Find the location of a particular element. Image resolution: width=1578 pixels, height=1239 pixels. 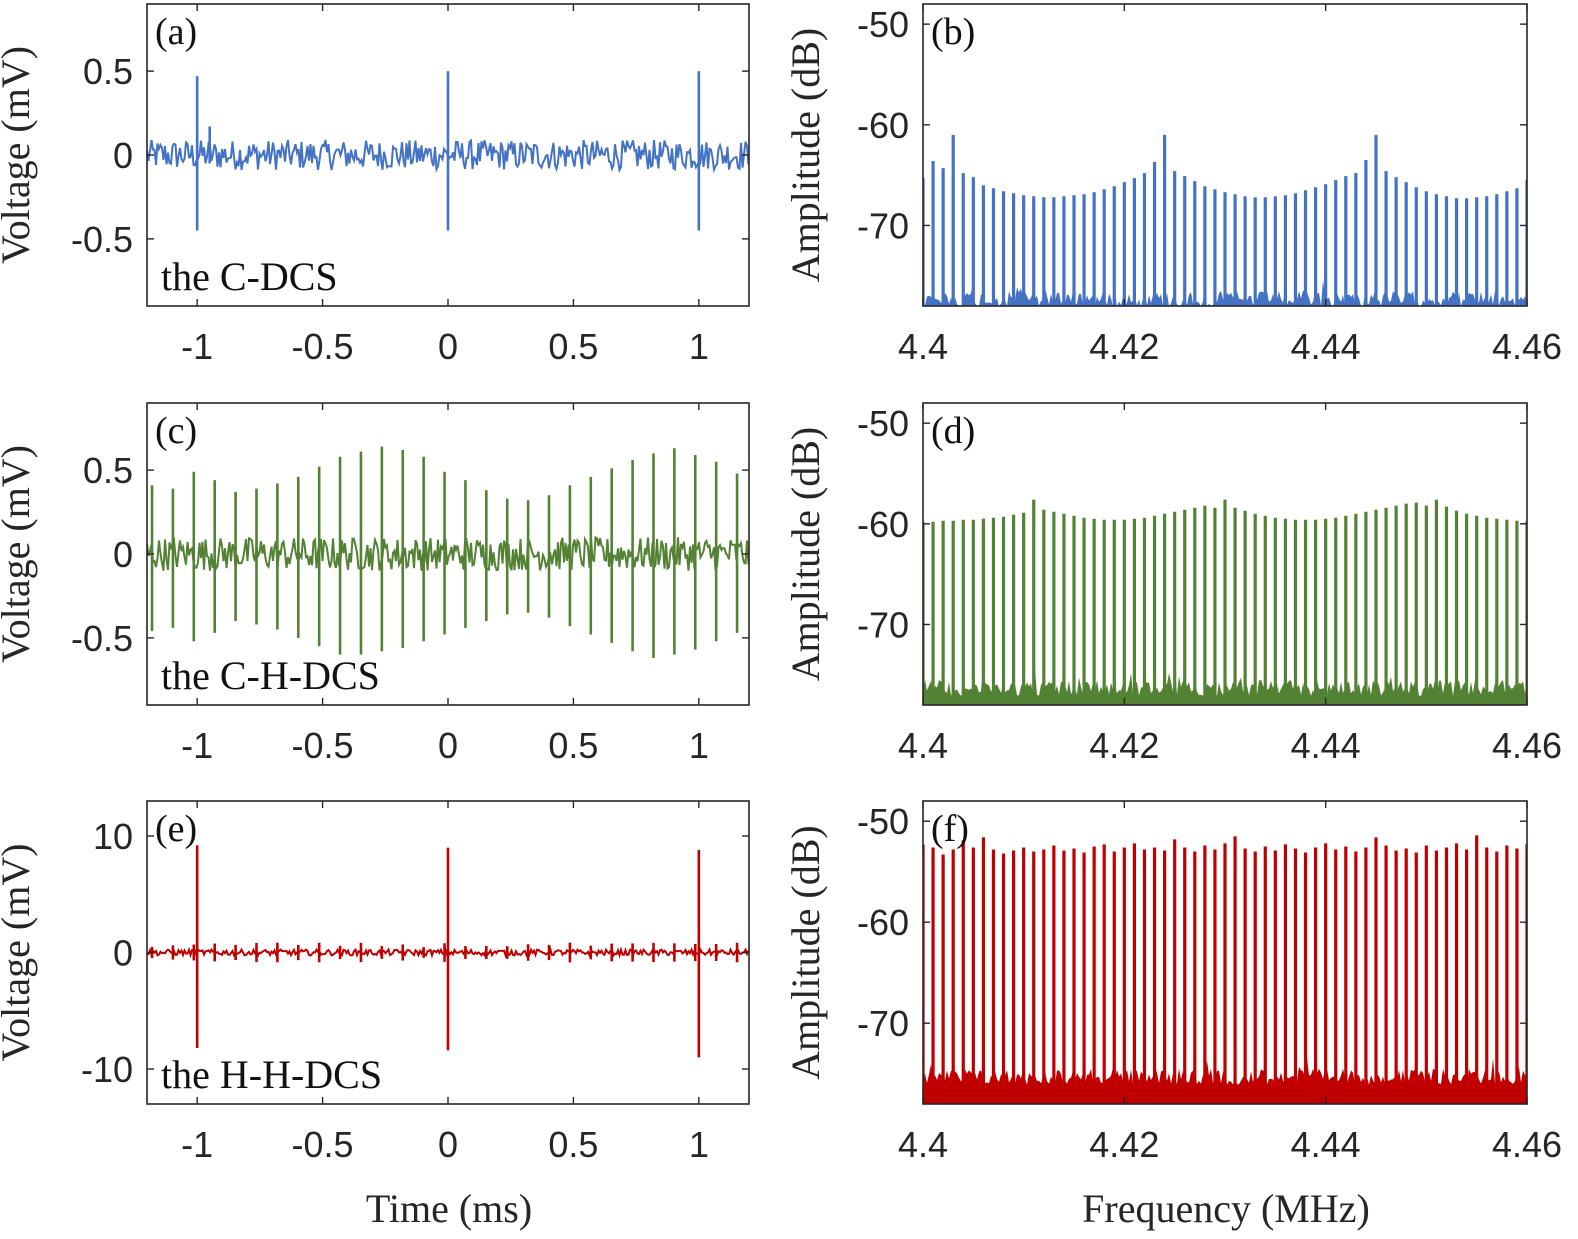

panel-label: (a) is located at coordinates (176, 32).